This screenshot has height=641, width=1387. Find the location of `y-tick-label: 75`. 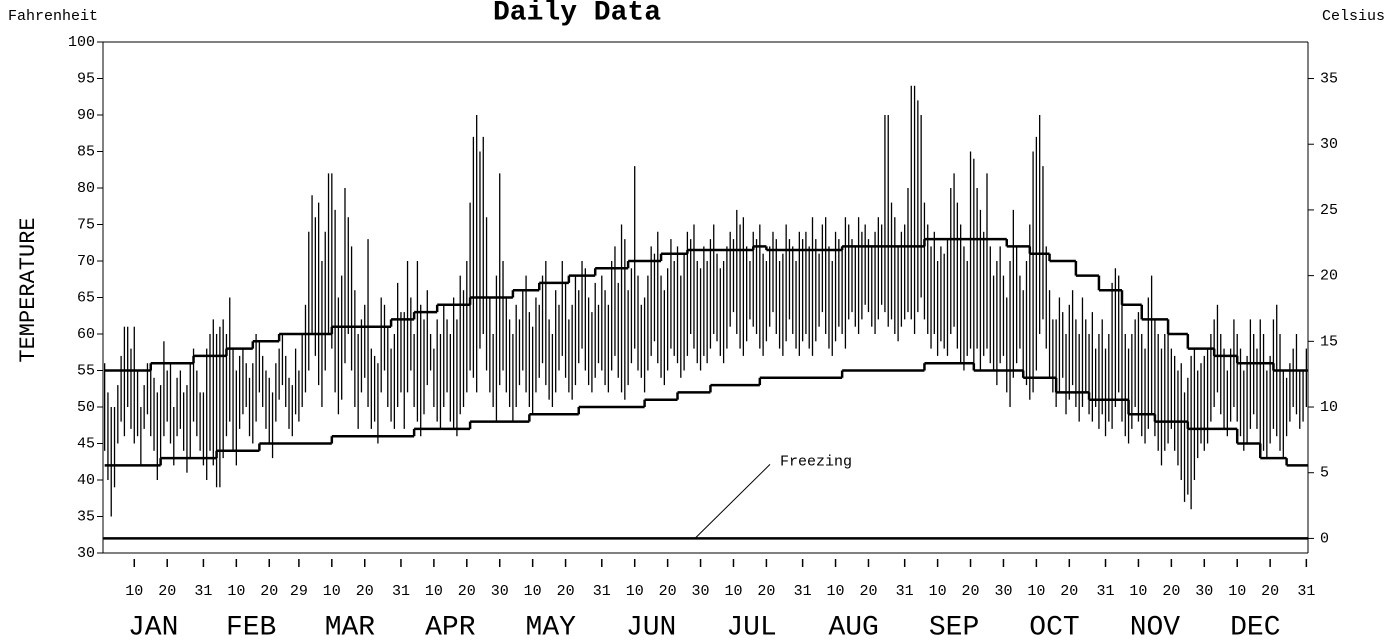

y-tick-label: 75 is located at coordinates (86, 224).